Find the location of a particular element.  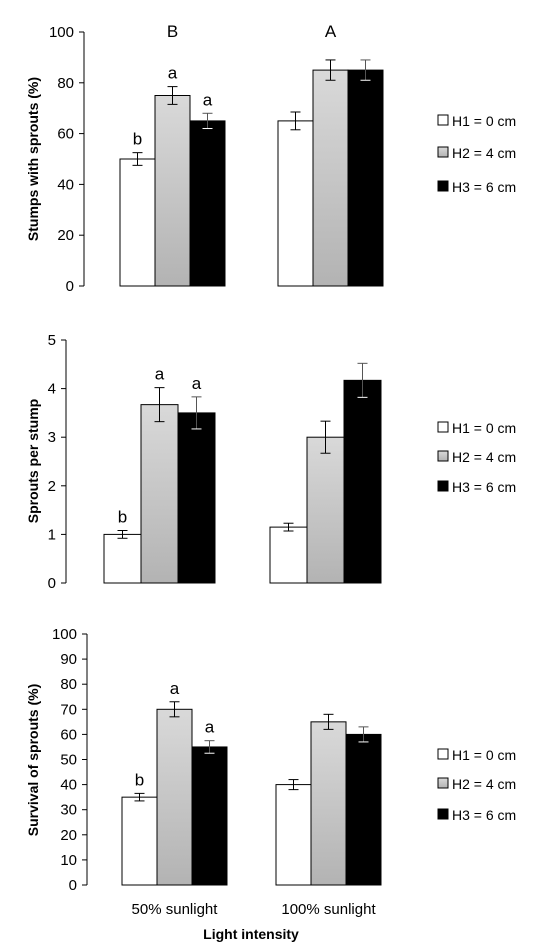

x-tick-label: 100% sunlight is located at coordinates (328, 909).